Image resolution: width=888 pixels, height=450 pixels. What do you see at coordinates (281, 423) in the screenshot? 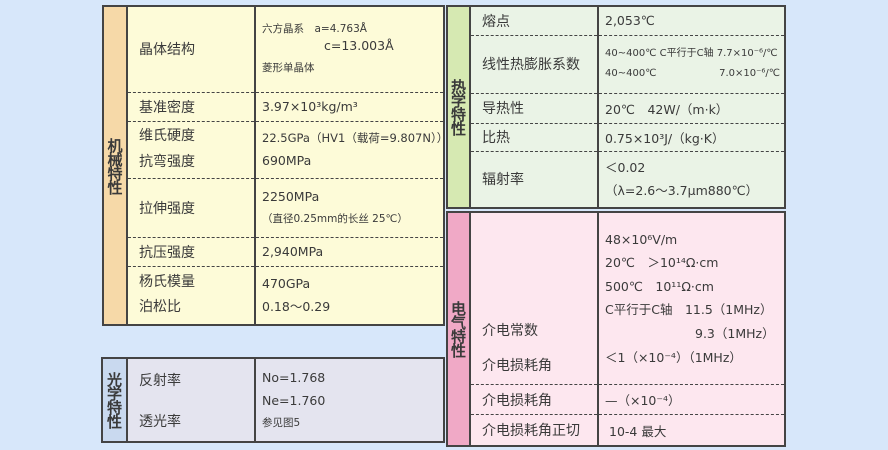
I see `value: 参见图5` at bounding box center [281, 423].